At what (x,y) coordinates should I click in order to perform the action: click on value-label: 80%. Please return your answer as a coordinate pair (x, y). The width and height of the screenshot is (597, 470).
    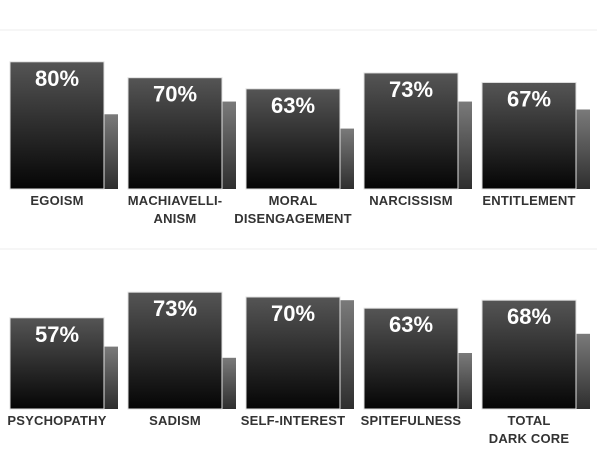
    Looking at the image, I should click on (57, 78).